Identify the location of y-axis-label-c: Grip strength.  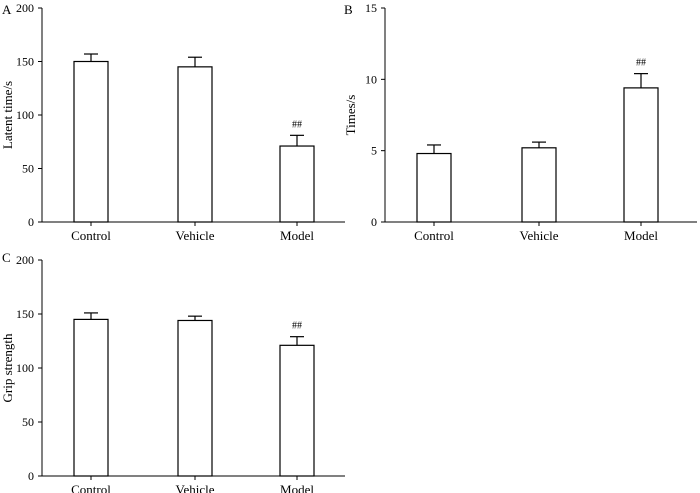
(7, 367).